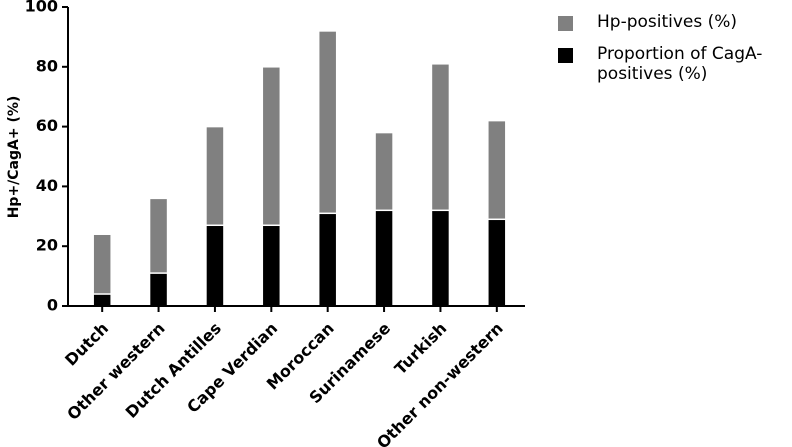 Image resolution: width=792 pixels, height=447 pixels. Describe the element at coordinates (14, 157) in the screenshot. I see `y-axis-label: Hp+/CagA+ (%)` at that location.